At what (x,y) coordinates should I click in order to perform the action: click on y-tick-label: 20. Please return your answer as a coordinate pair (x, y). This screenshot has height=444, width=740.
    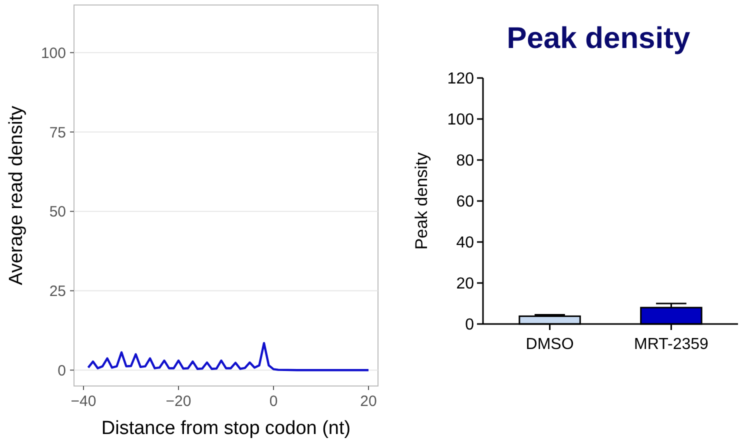
    Looking at the image, I should click on (465, 284).